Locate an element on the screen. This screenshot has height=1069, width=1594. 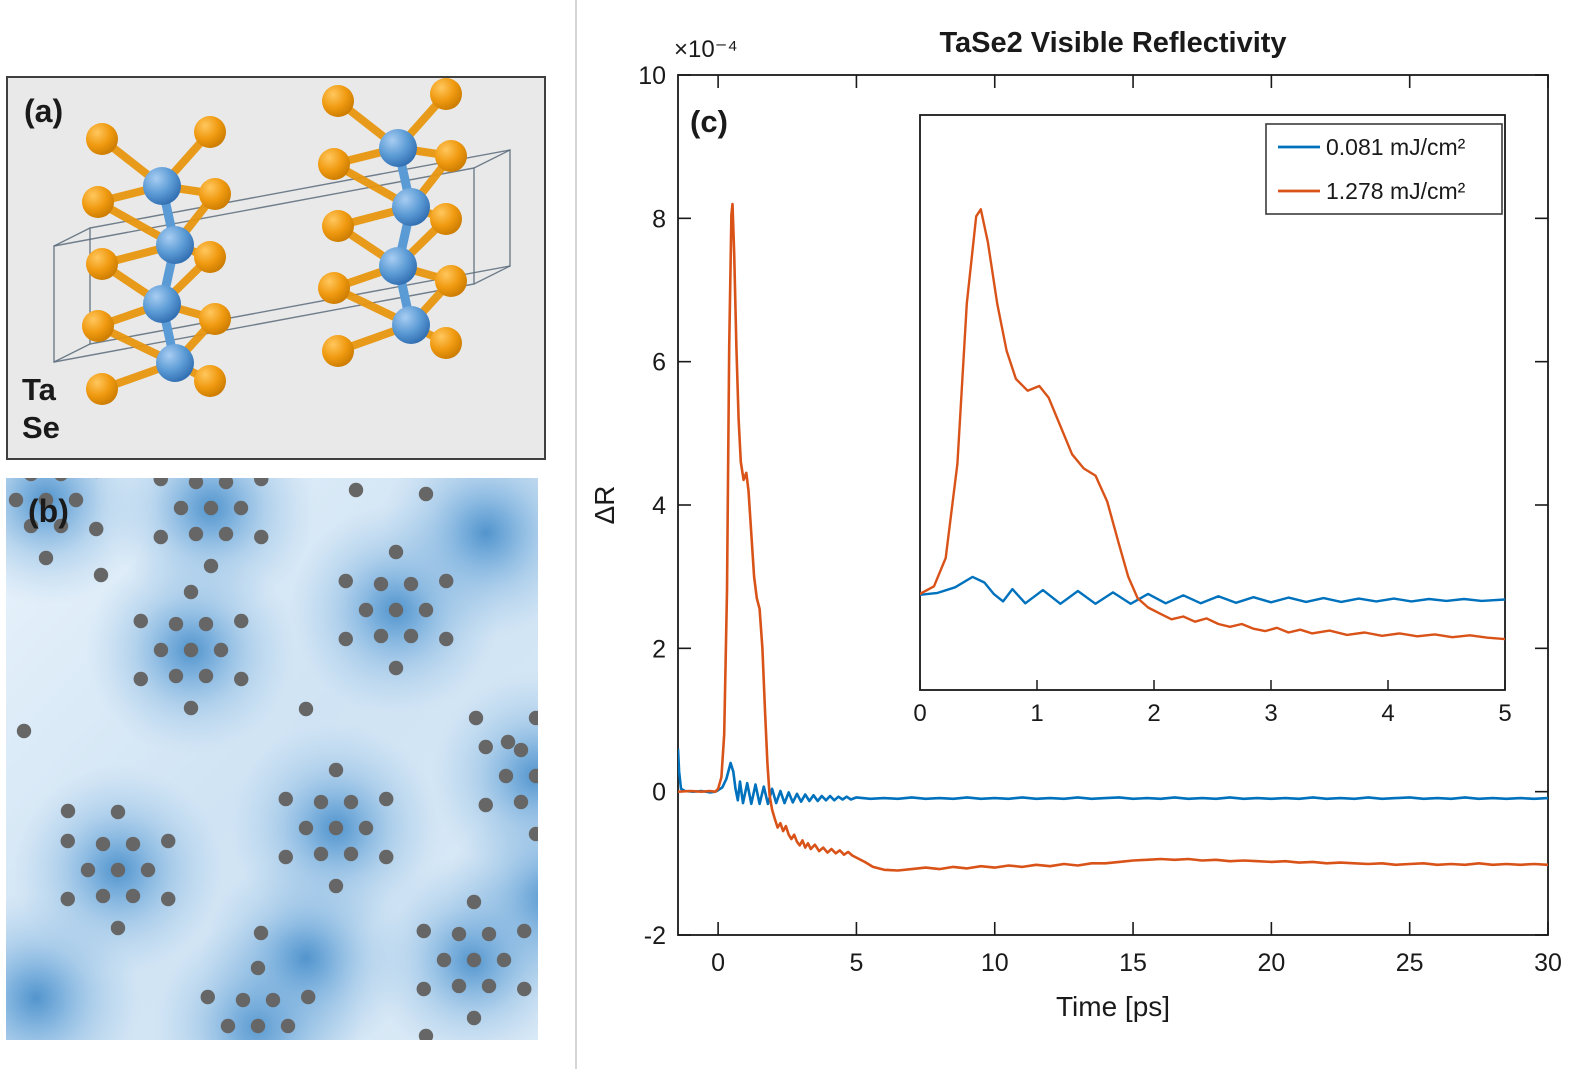
x-tick-label: 30 is located at coordinates (1548, 963).